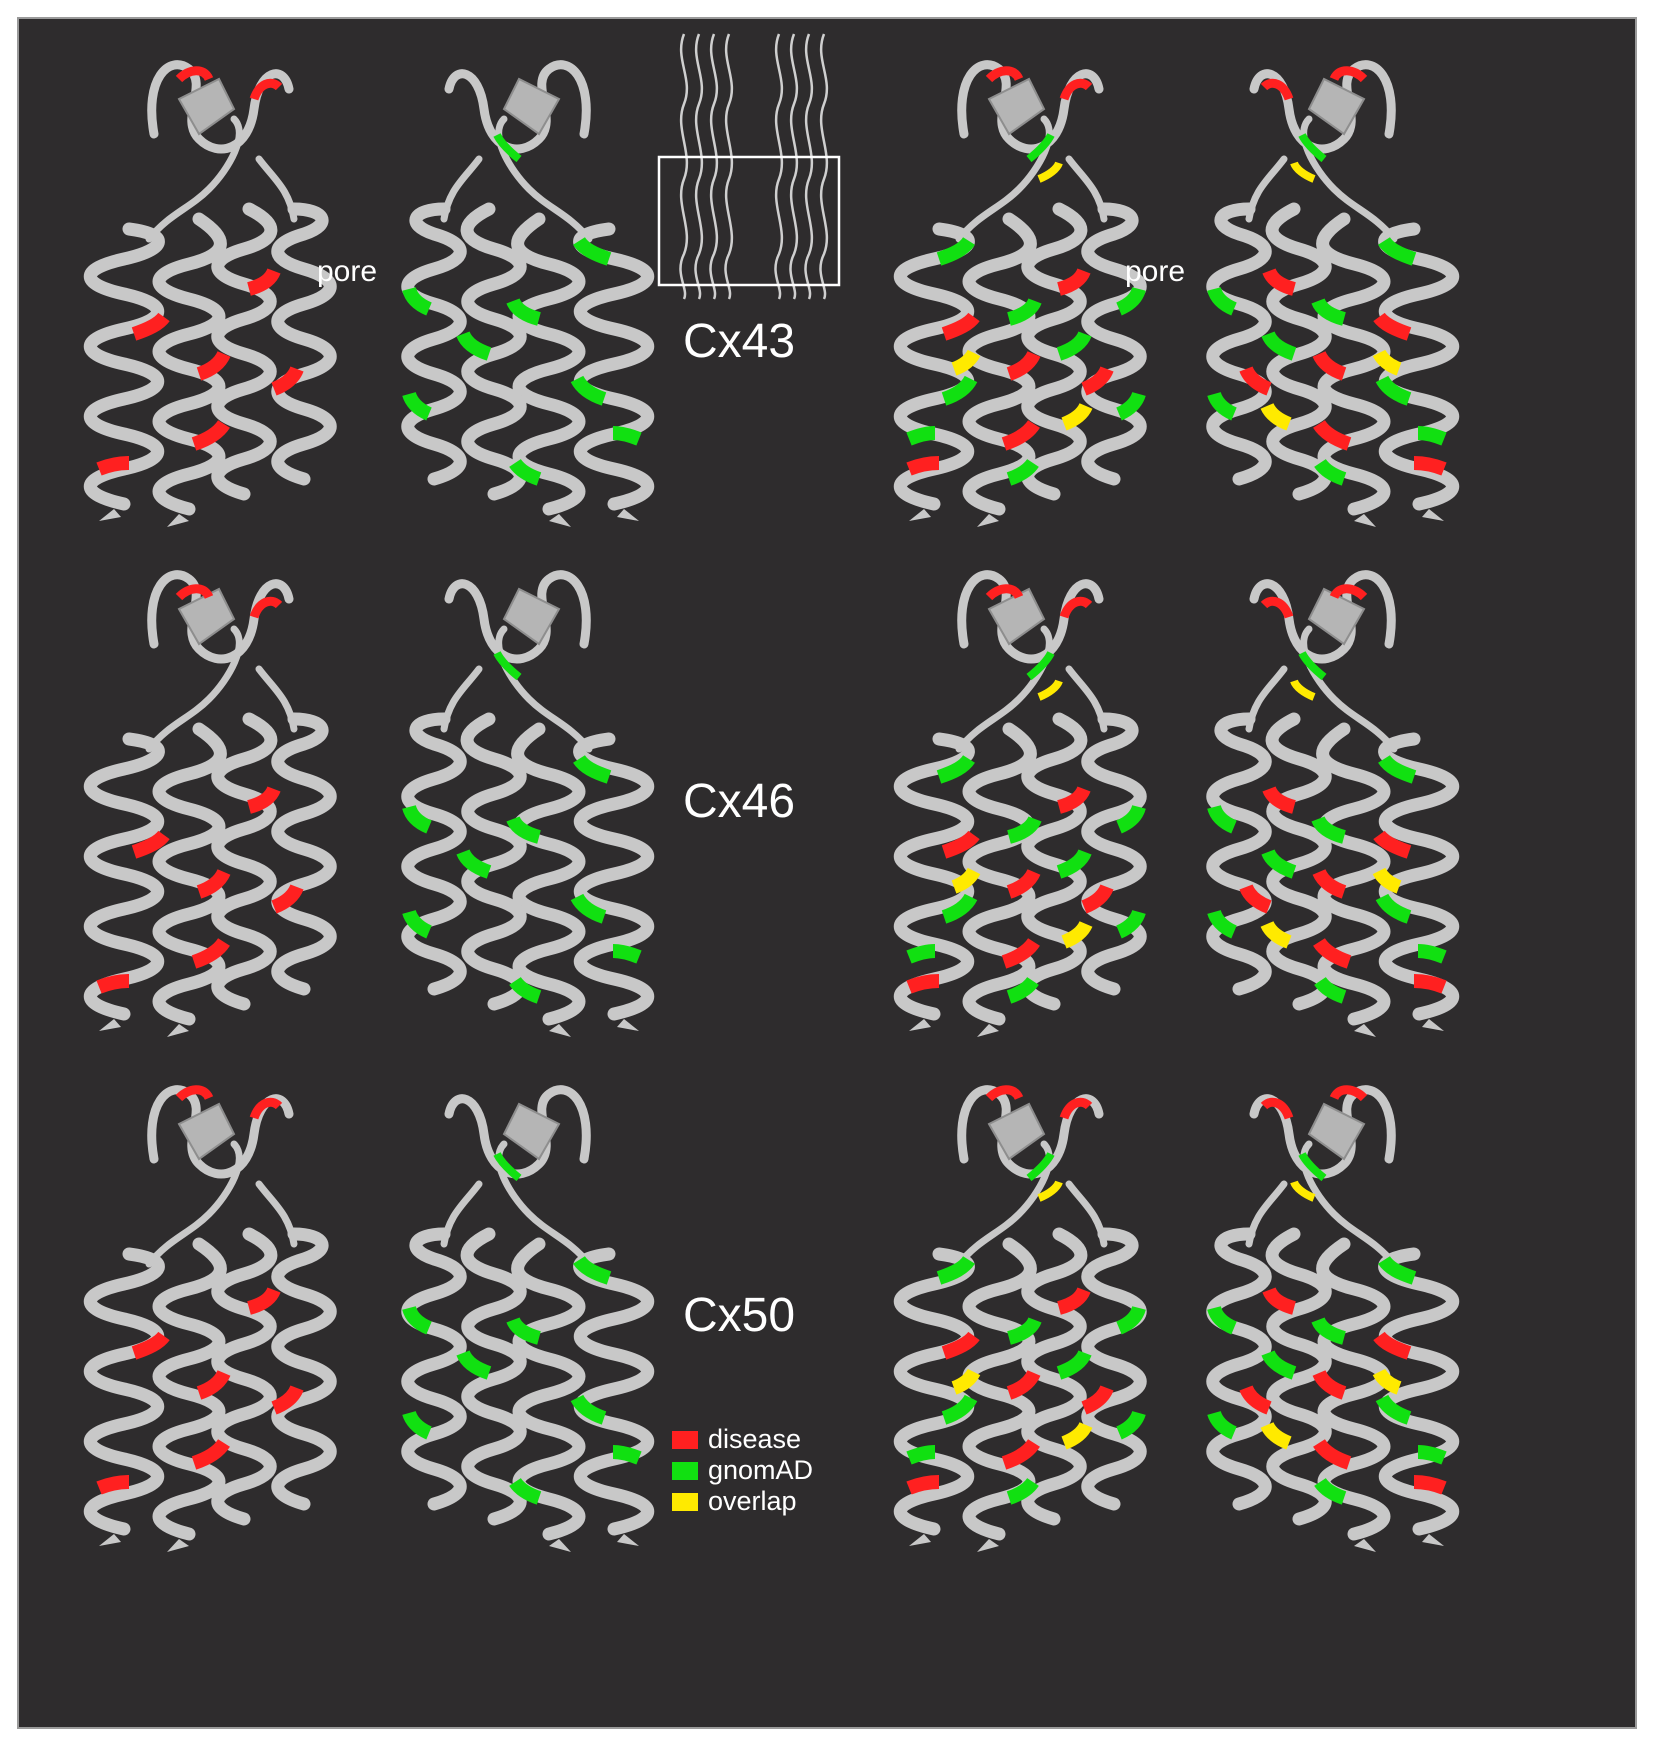 The image size is (1656, 1749). Describe the element at coordinates (685, 1471) in the screenshot. I see `legend-swatch-gnomad` at that location.